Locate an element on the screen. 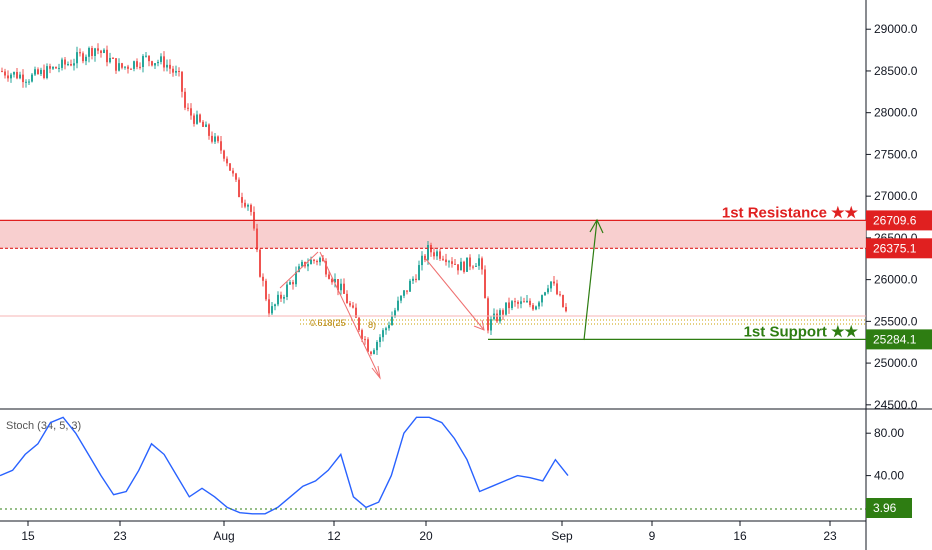 Image resolution: width=932 pixels, height=550 pixels. projection-arrows is located at coordinates (382, 315).